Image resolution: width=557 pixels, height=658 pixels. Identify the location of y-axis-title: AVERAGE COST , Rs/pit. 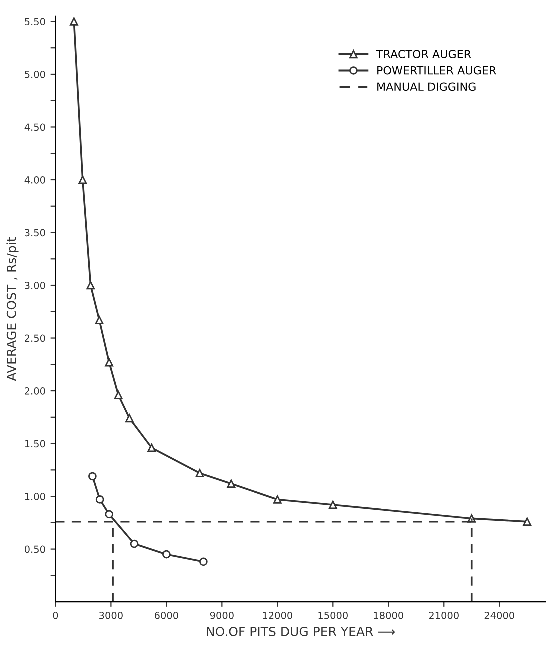
(12, 310).